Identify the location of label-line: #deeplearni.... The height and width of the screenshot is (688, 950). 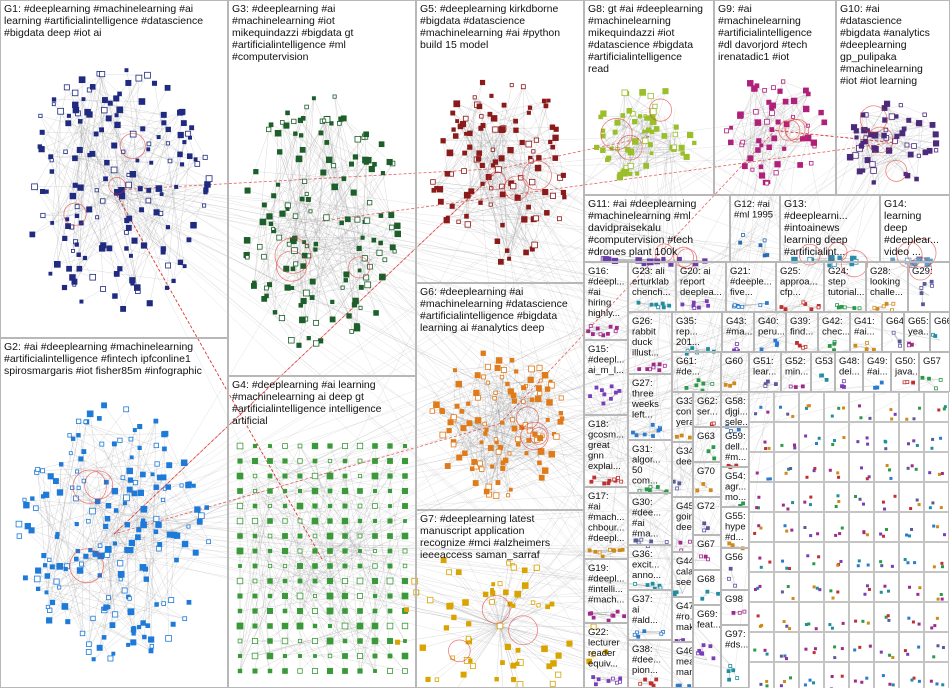
(816, 216).